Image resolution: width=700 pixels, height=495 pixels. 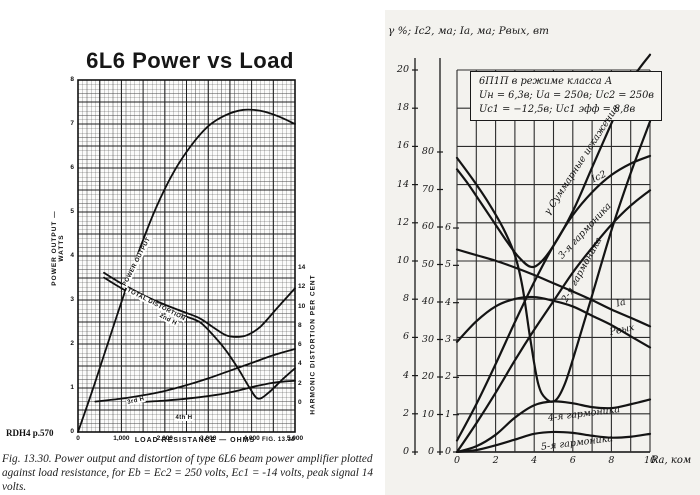 What do you see at coordinates (546, 81) in the screenshot?
I see `conditions-line-1: 6П1П в режиме класса А` at bounding box center [546, 81].